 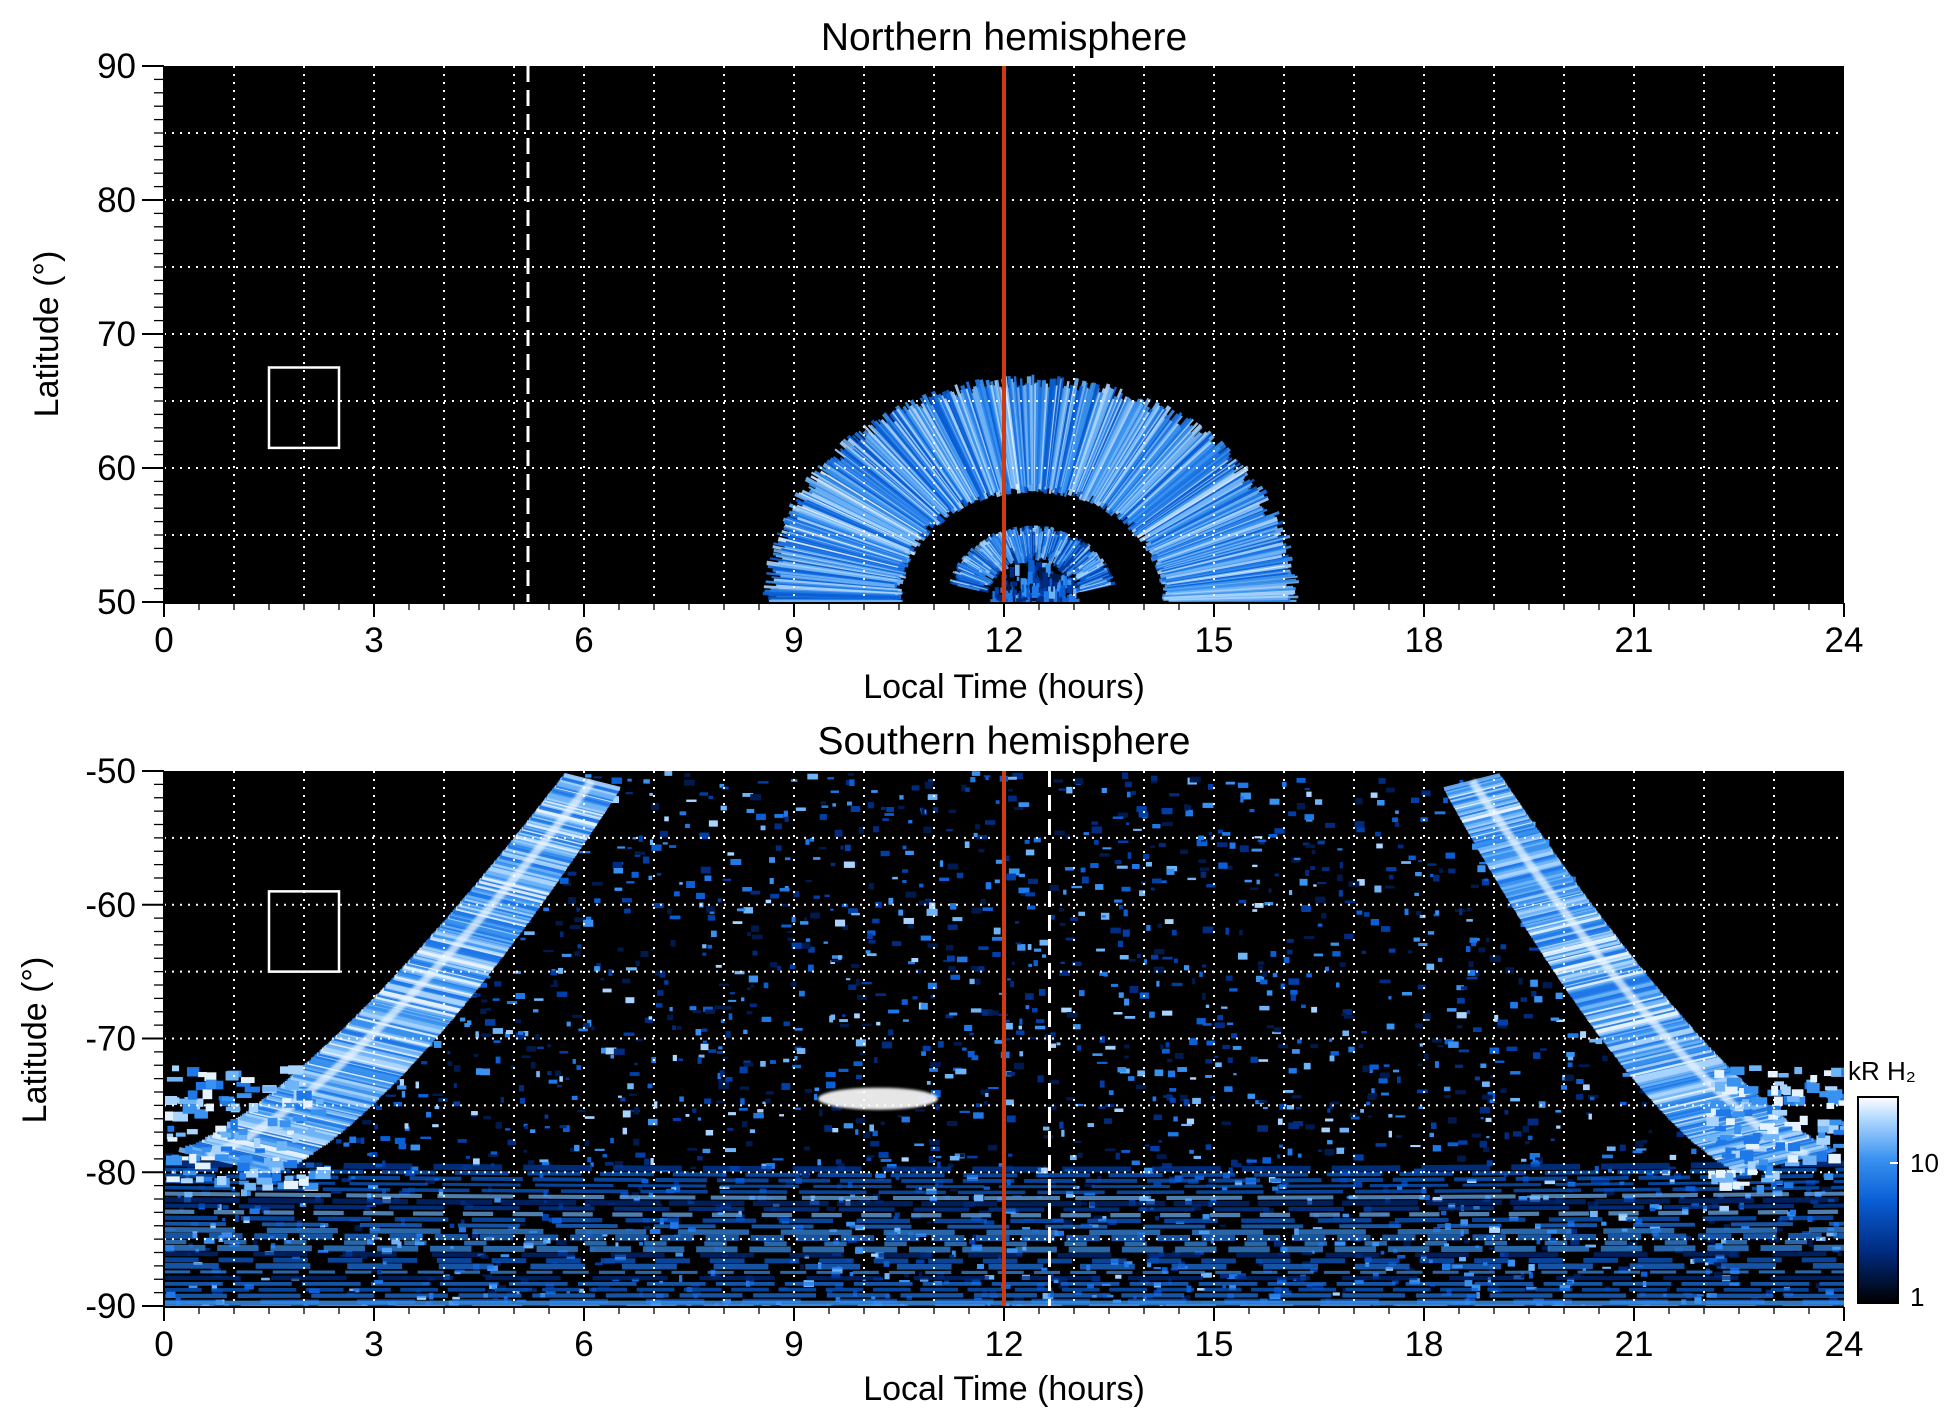 I want to click on north-x-tick-label: 0, so click(x=163, y=640).